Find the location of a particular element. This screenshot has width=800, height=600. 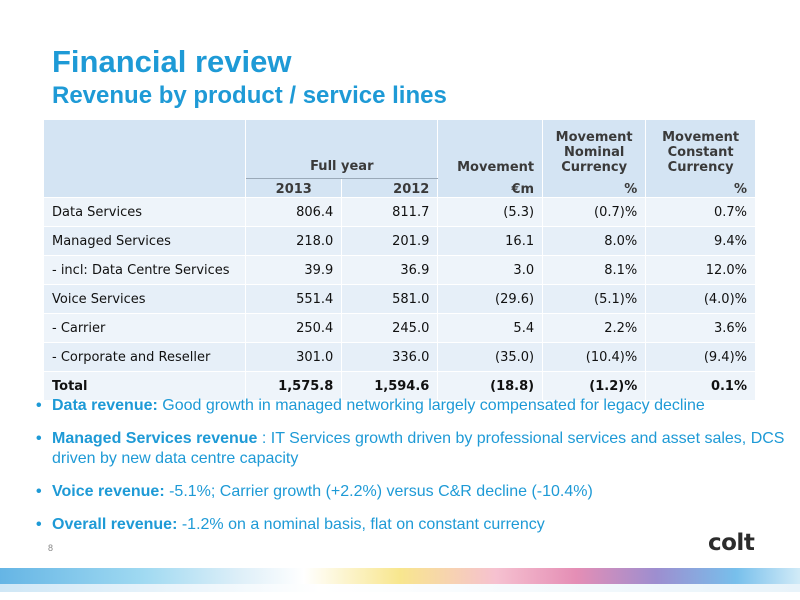

cell-movement: (29.6) is located at coordinates (490, 299).